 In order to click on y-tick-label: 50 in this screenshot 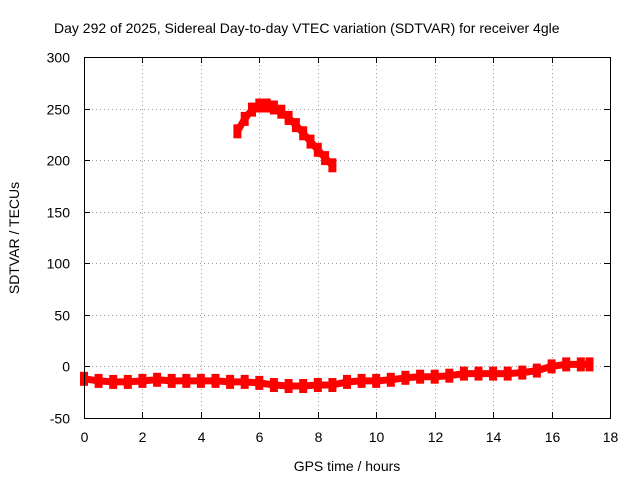, I will do `click(62, 316)`.